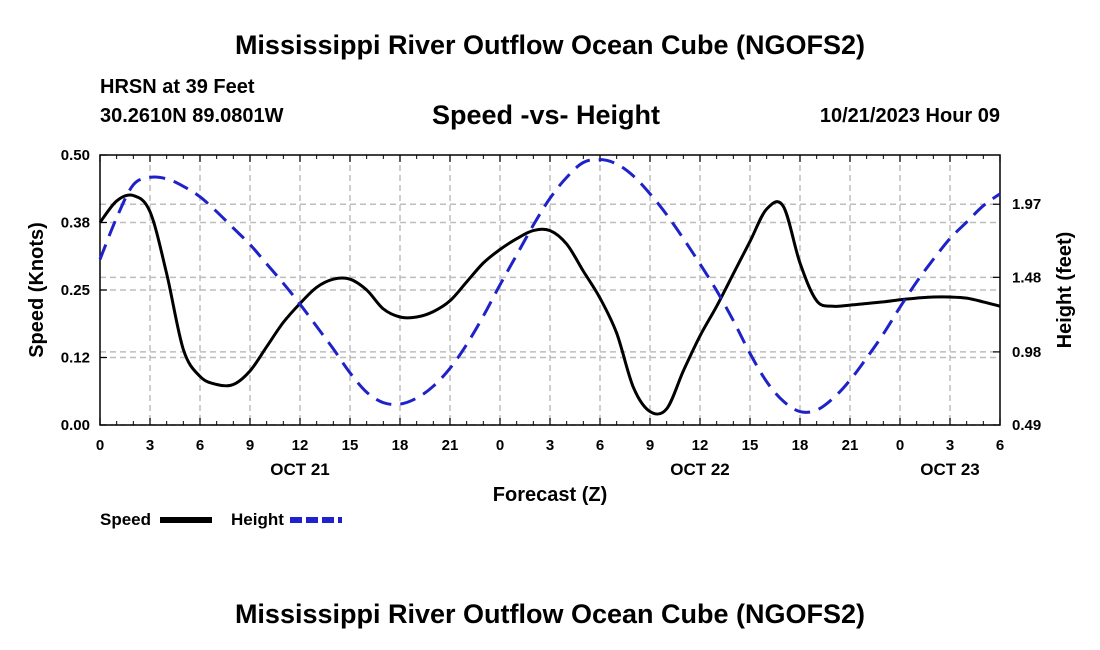 This screenshot has height=650, width=1100. Describe the element at coordinates (75, 358) in the screenshot. I see `y-tick-label: 0.12` at that location.